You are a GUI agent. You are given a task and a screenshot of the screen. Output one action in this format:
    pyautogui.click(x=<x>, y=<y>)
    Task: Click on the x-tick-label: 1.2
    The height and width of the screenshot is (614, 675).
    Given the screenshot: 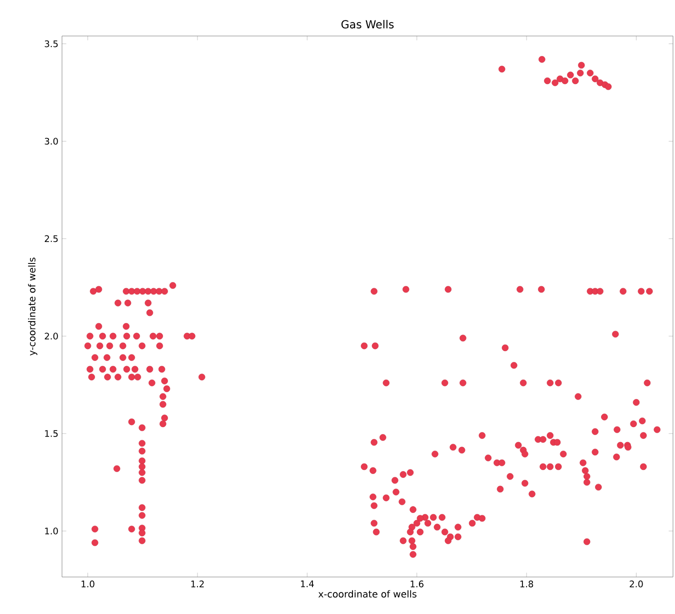 What is the action you would take?
    pyautogui.click(x=197, y=584)
    